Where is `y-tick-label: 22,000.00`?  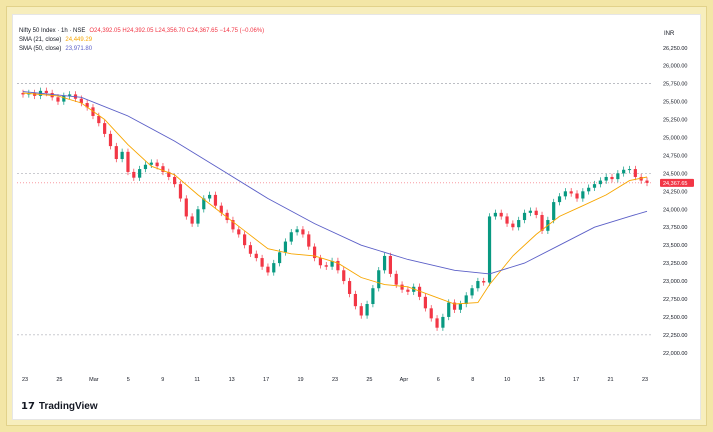
y-tick-label: 22,000.00 is located at coordinates (675, 354).